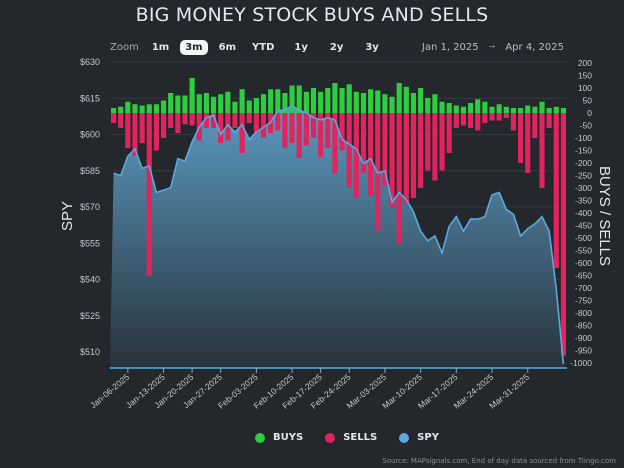 This screenshot has height=468, width=624. What do you see at coordinates (583, 238) in the screenshot?
I see `y-right-tick-label: -500` at bounding box center [583, 238].